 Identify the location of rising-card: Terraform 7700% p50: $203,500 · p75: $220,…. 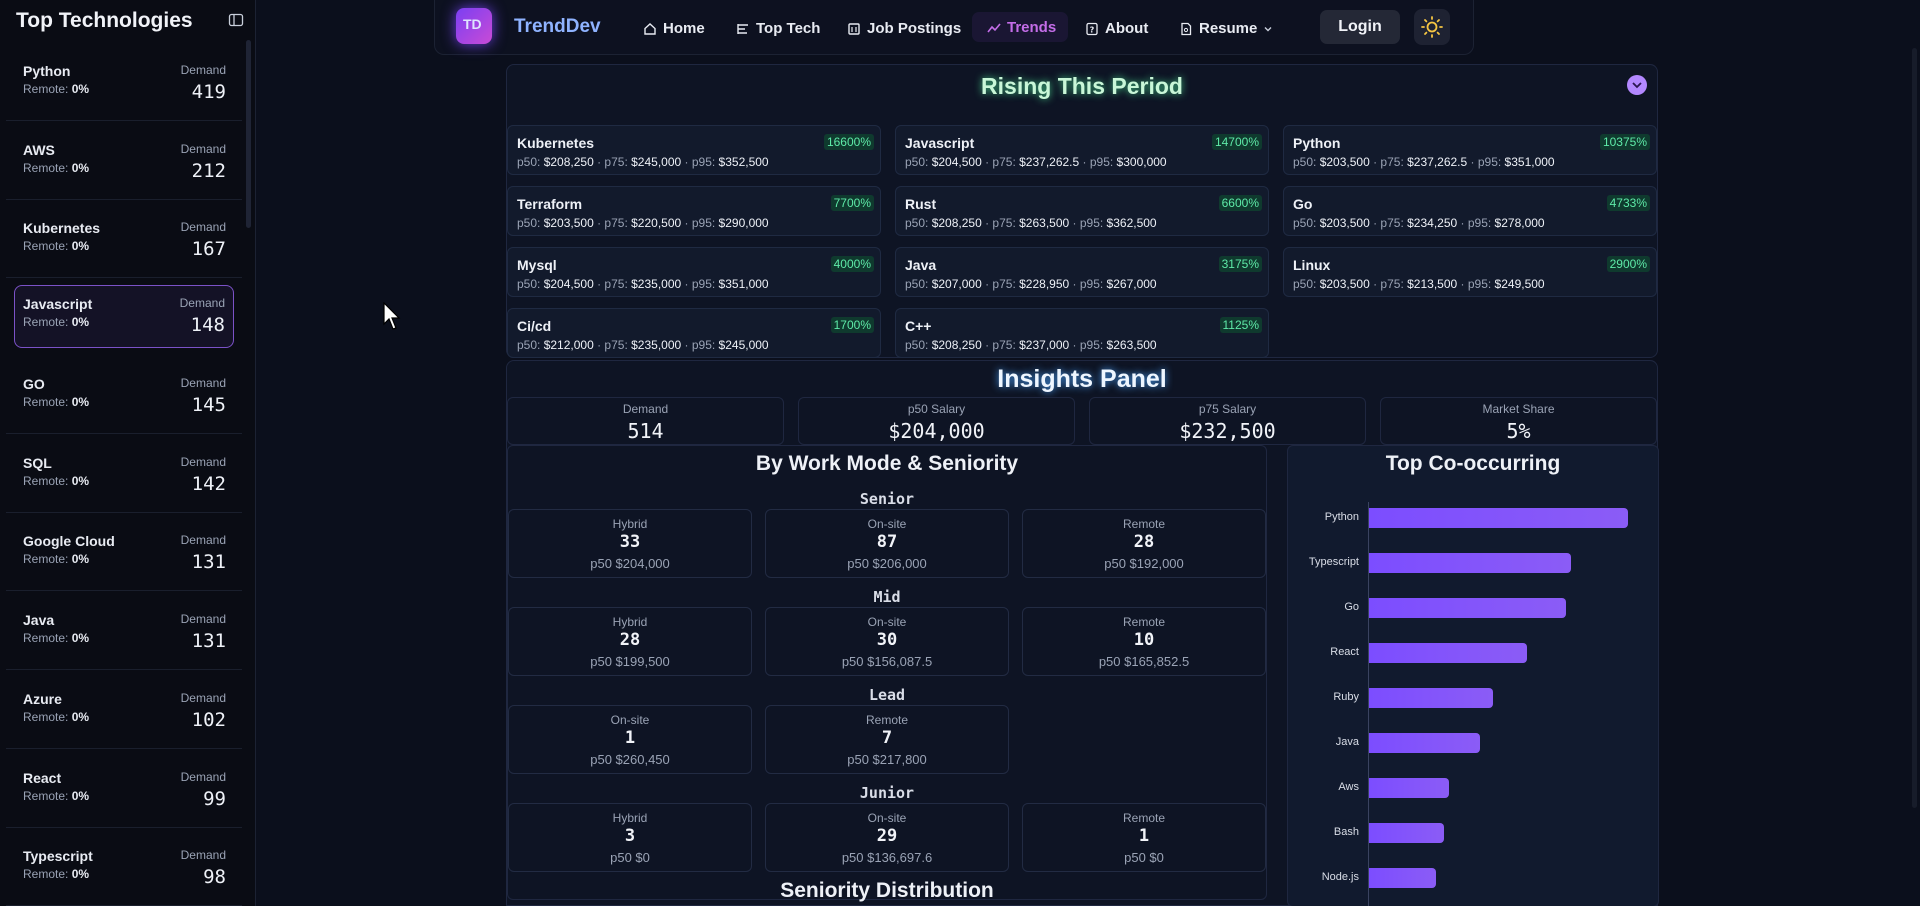
(694, 211).